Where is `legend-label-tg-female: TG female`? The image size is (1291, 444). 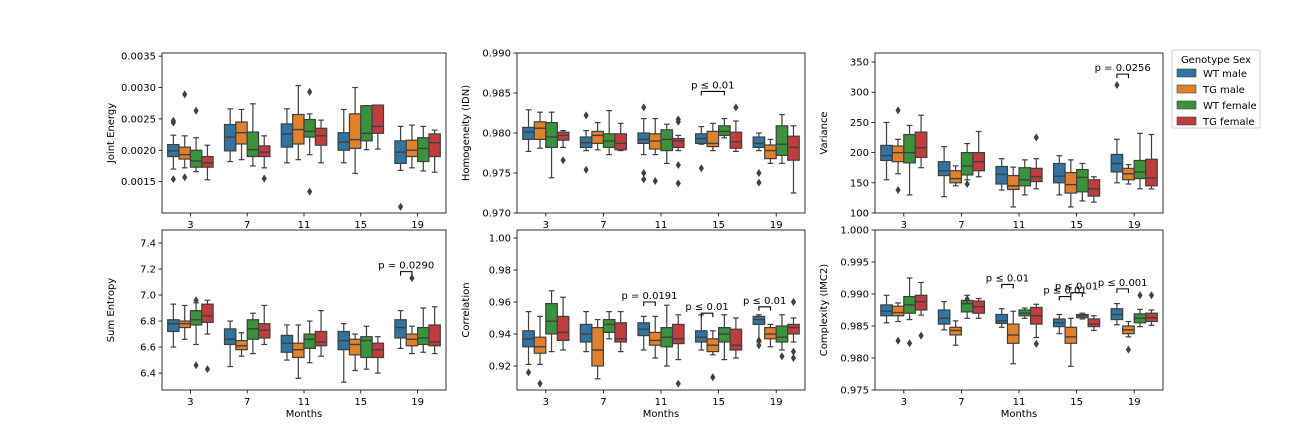 legend-label-tg-female: TG female is located at coordinates (1228, 122).